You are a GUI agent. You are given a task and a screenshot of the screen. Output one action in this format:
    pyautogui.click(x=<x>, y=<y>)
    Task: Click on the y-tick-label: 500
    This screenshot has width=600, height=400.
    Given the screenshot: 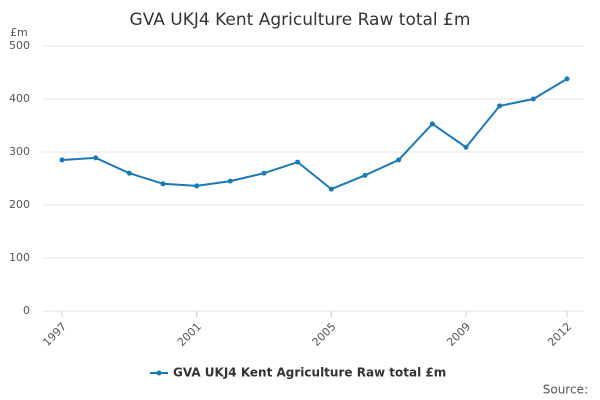 What is the action you would take?
    pyautogui.click(x=19, y=45)
    